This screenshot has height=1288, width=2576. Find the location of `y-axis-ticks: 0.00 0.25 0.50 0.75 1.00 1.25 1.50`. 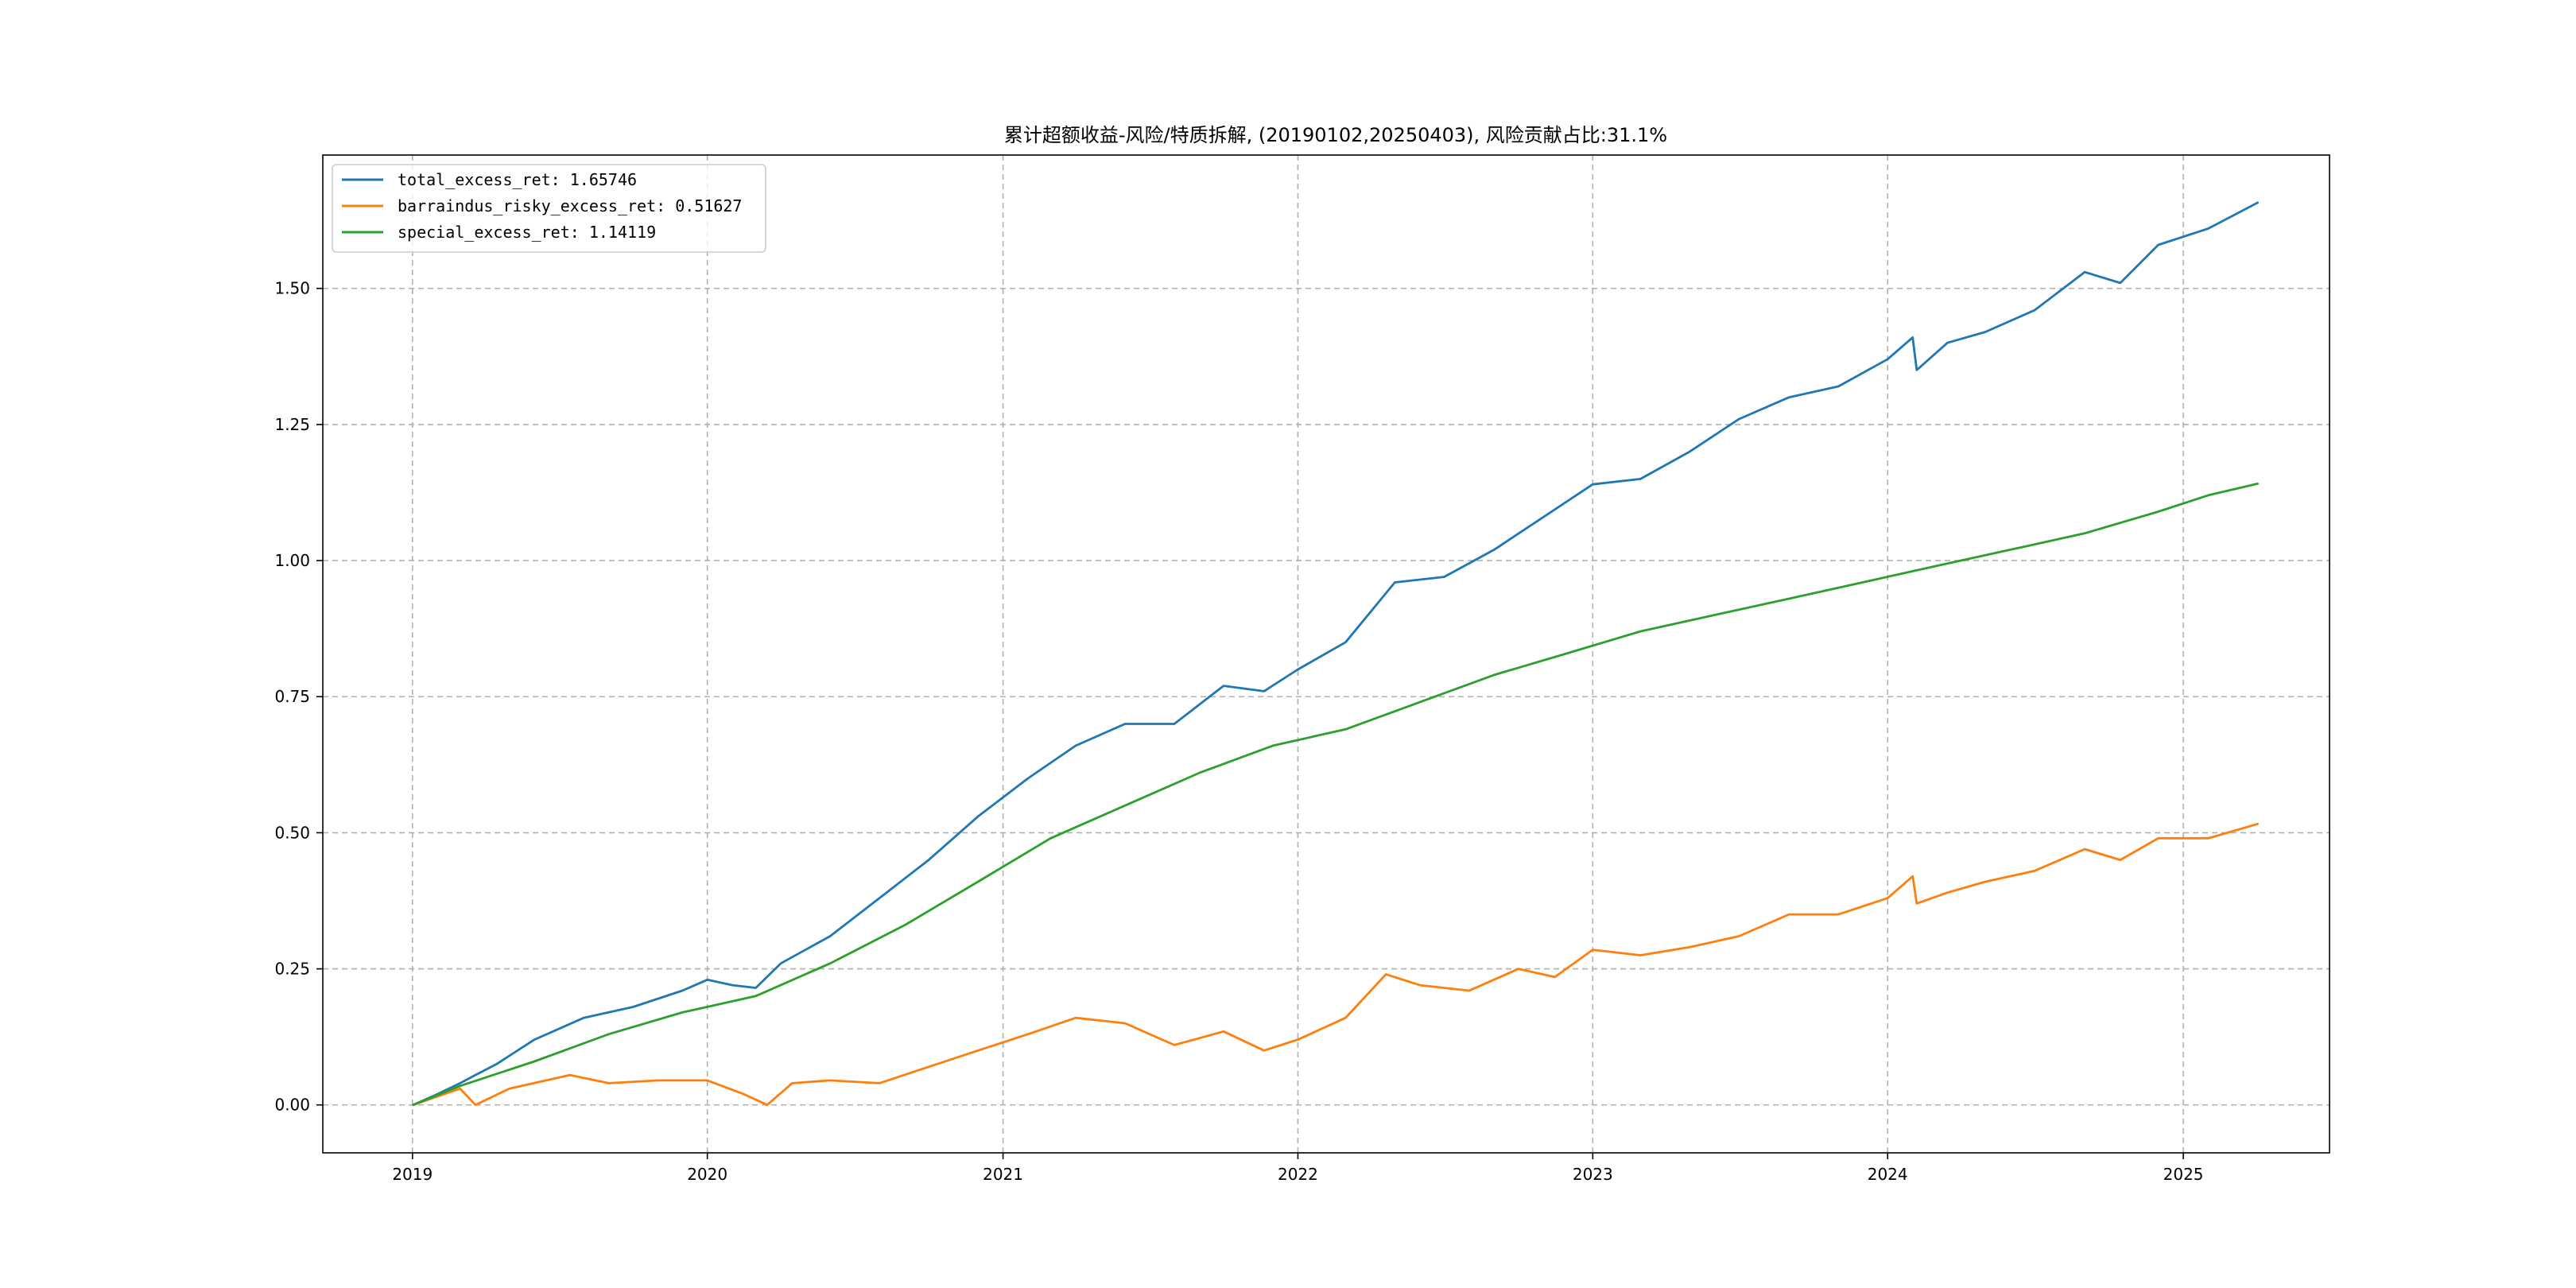

y-axis-ticks: 0.00 0.25 0.50 0.75 1.00 1.25 1.50 is located at coordinates (299, 697).